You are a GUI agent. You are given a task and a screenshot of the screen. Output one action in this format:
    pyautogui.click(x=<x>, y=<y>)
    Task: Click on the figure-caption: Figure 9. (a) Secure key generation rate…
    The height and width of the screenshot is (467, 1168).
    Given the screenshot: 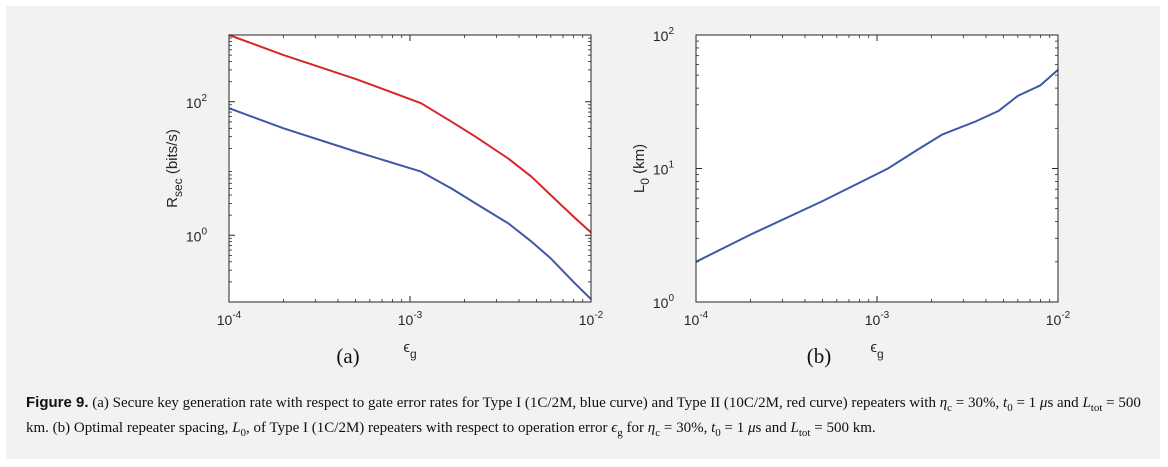 What is the action you would take?
    pyautogui.click(x=588, y=418)
    